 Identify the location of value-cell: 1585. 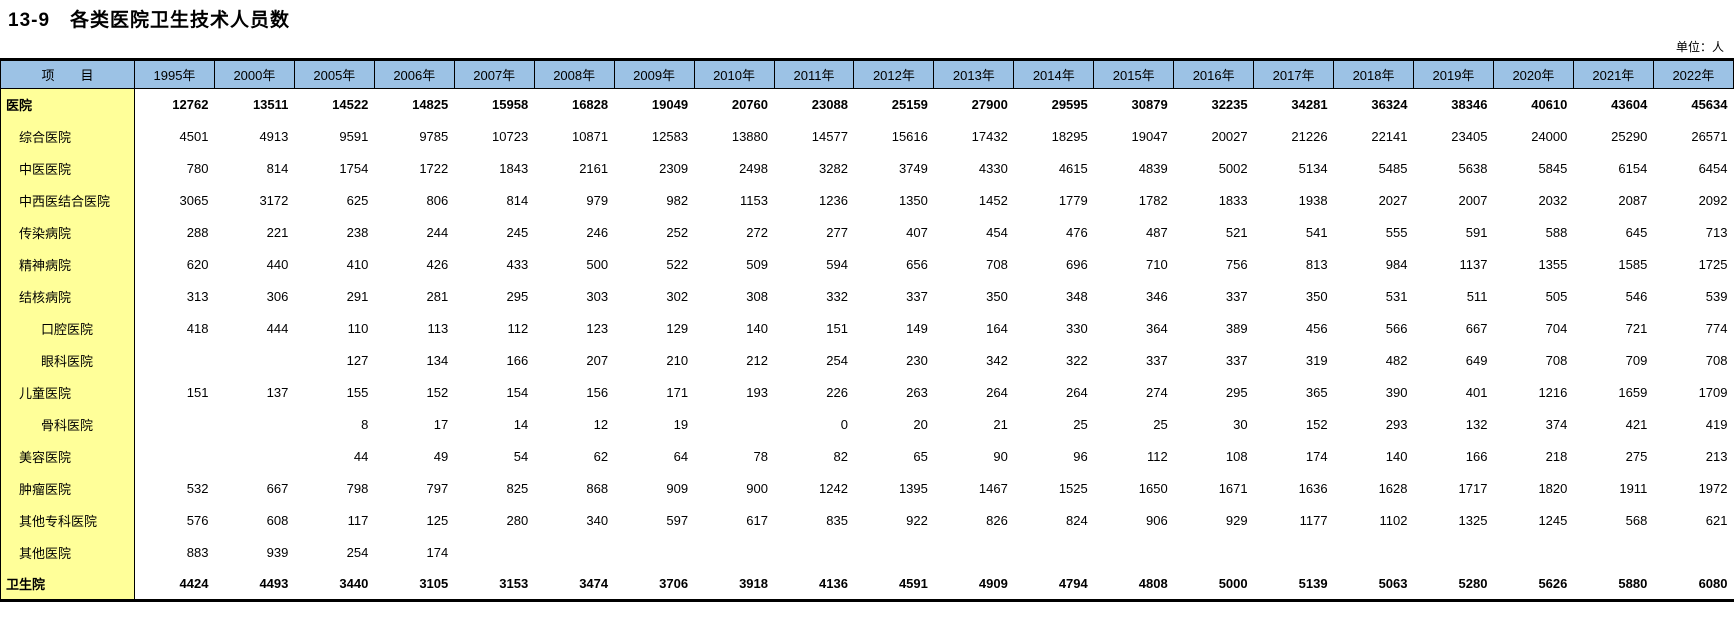
(1633, 264).